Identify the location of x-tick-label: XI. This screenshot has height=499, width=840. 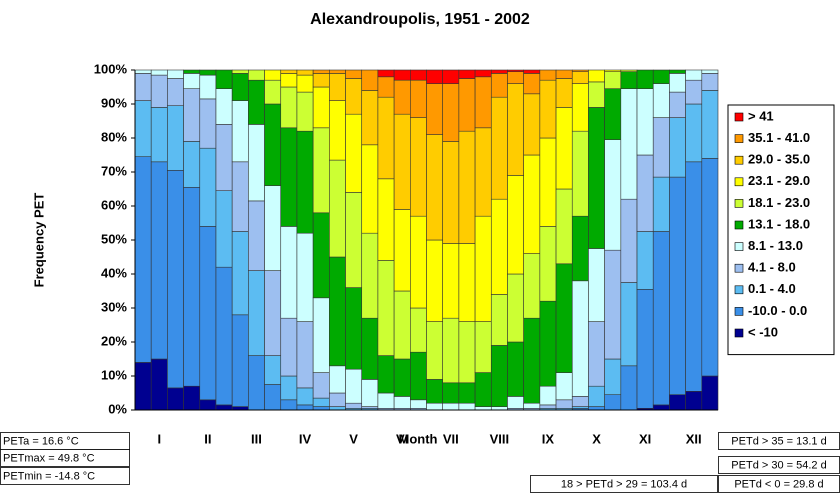
(645, 438).